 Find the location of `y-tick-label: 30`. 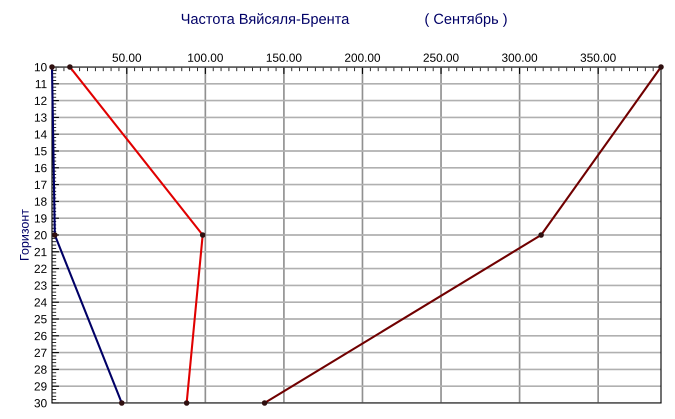

y-tick-label: 30 is located at coordinates (40, 403).